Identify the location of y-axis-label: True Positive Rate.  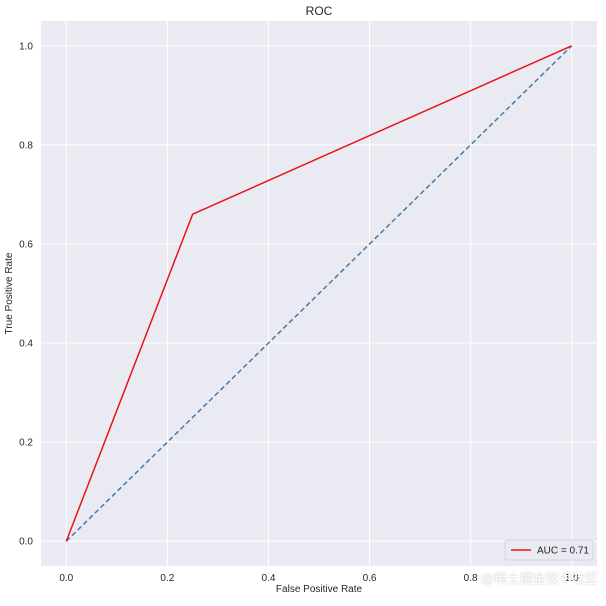
(9, 293).